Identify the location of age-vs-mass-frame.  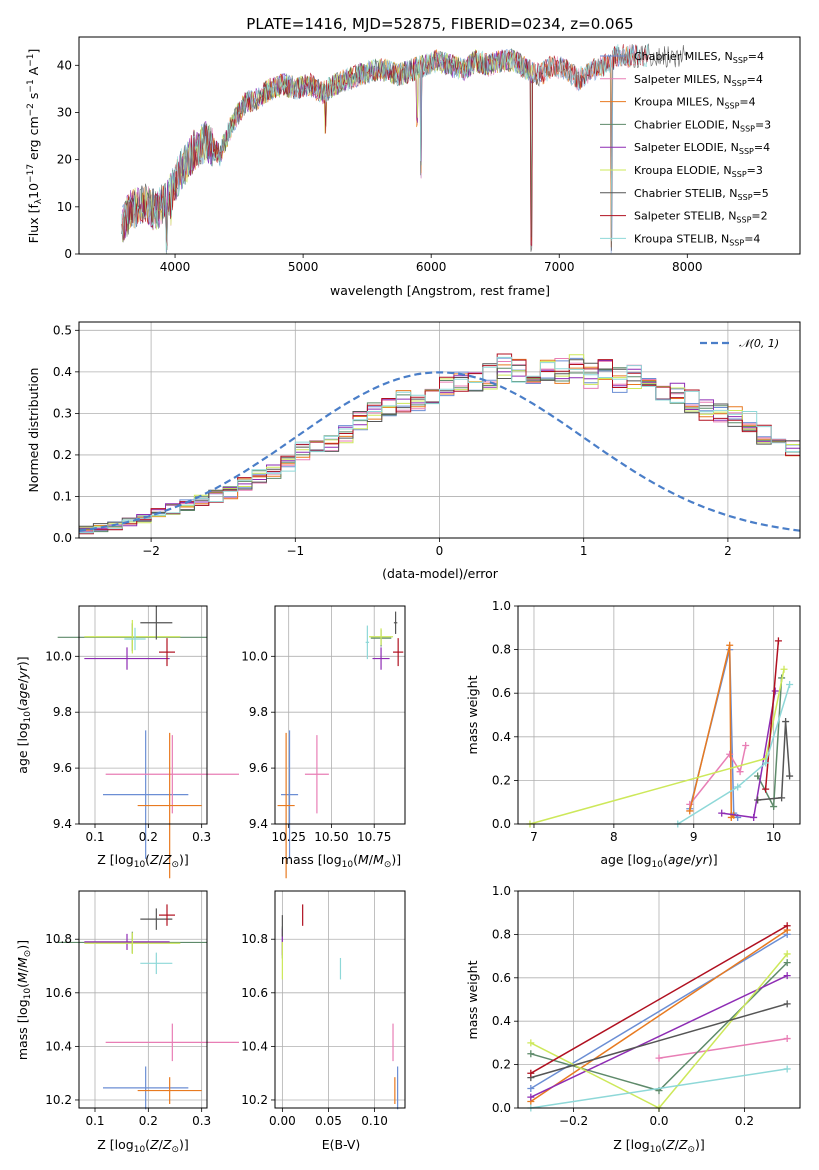
(340, 715).